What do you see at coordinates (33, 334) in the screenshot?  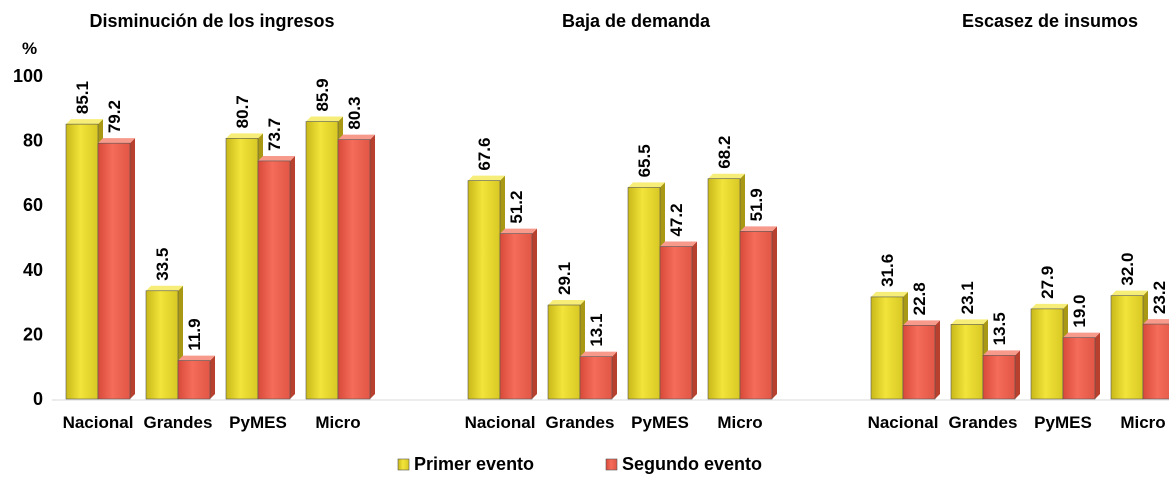 I see `y-tick-label: 20` at bounding box center [33, 334].